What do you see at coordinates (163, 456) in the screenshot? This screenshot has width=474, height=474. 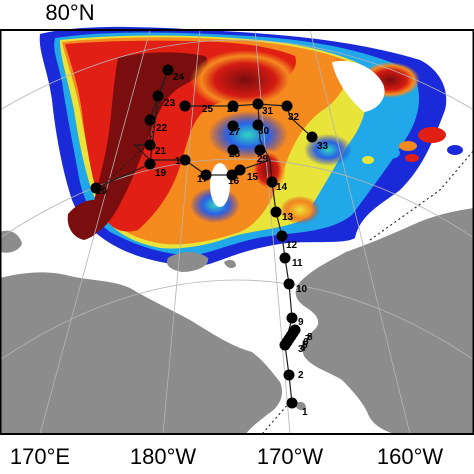 I see `label-180w: 180°W` at bounding box center [163, 456].